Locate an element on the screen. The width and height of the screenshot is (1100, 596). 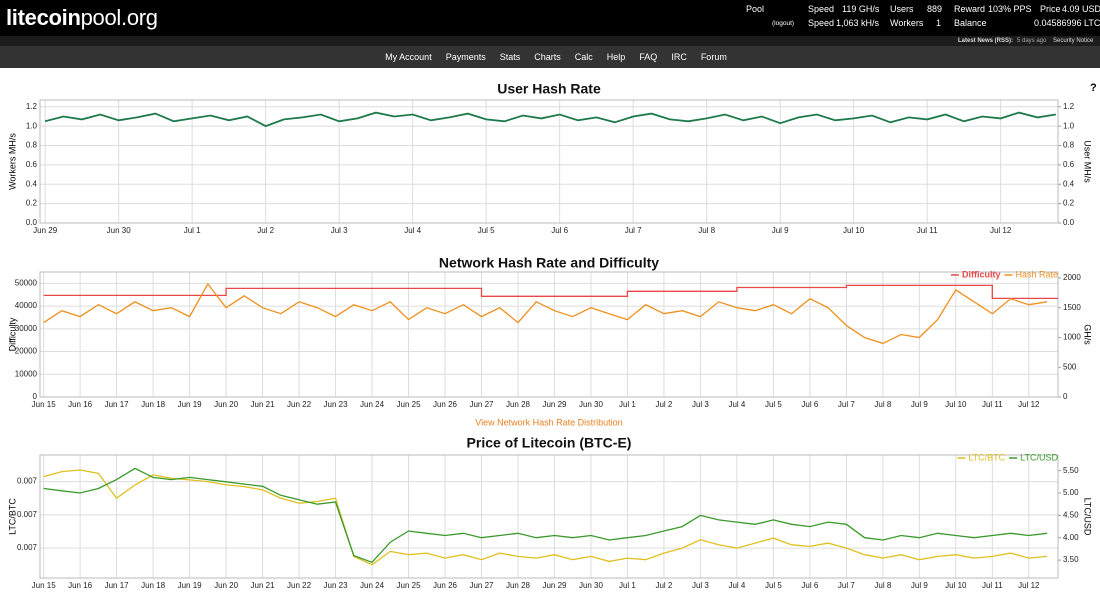
x-tick-label: Jun 17 is located at coordinates (117, 404).